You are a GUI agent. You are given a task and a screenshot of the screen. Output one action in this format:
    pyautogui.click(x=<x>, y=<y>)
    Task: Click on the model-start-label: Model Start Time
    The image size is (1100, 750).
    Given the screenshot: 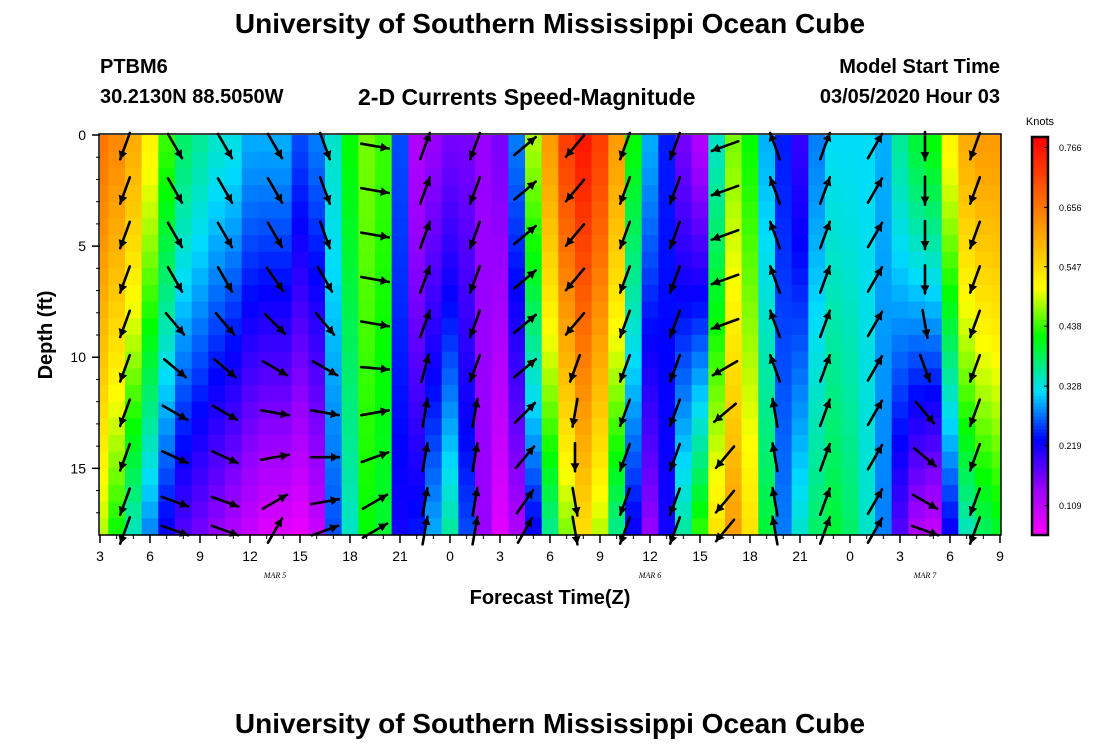 What is the action you would take?
    pyautogui.click(x=919, y=67)
    